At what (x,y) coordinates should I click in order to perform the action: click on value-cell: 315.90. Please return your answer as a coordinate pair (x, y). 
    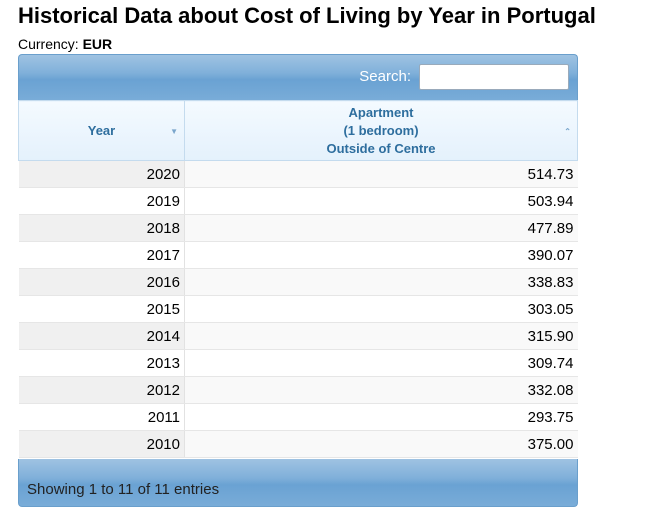
    Looking at the image, I should click on (381, 336).